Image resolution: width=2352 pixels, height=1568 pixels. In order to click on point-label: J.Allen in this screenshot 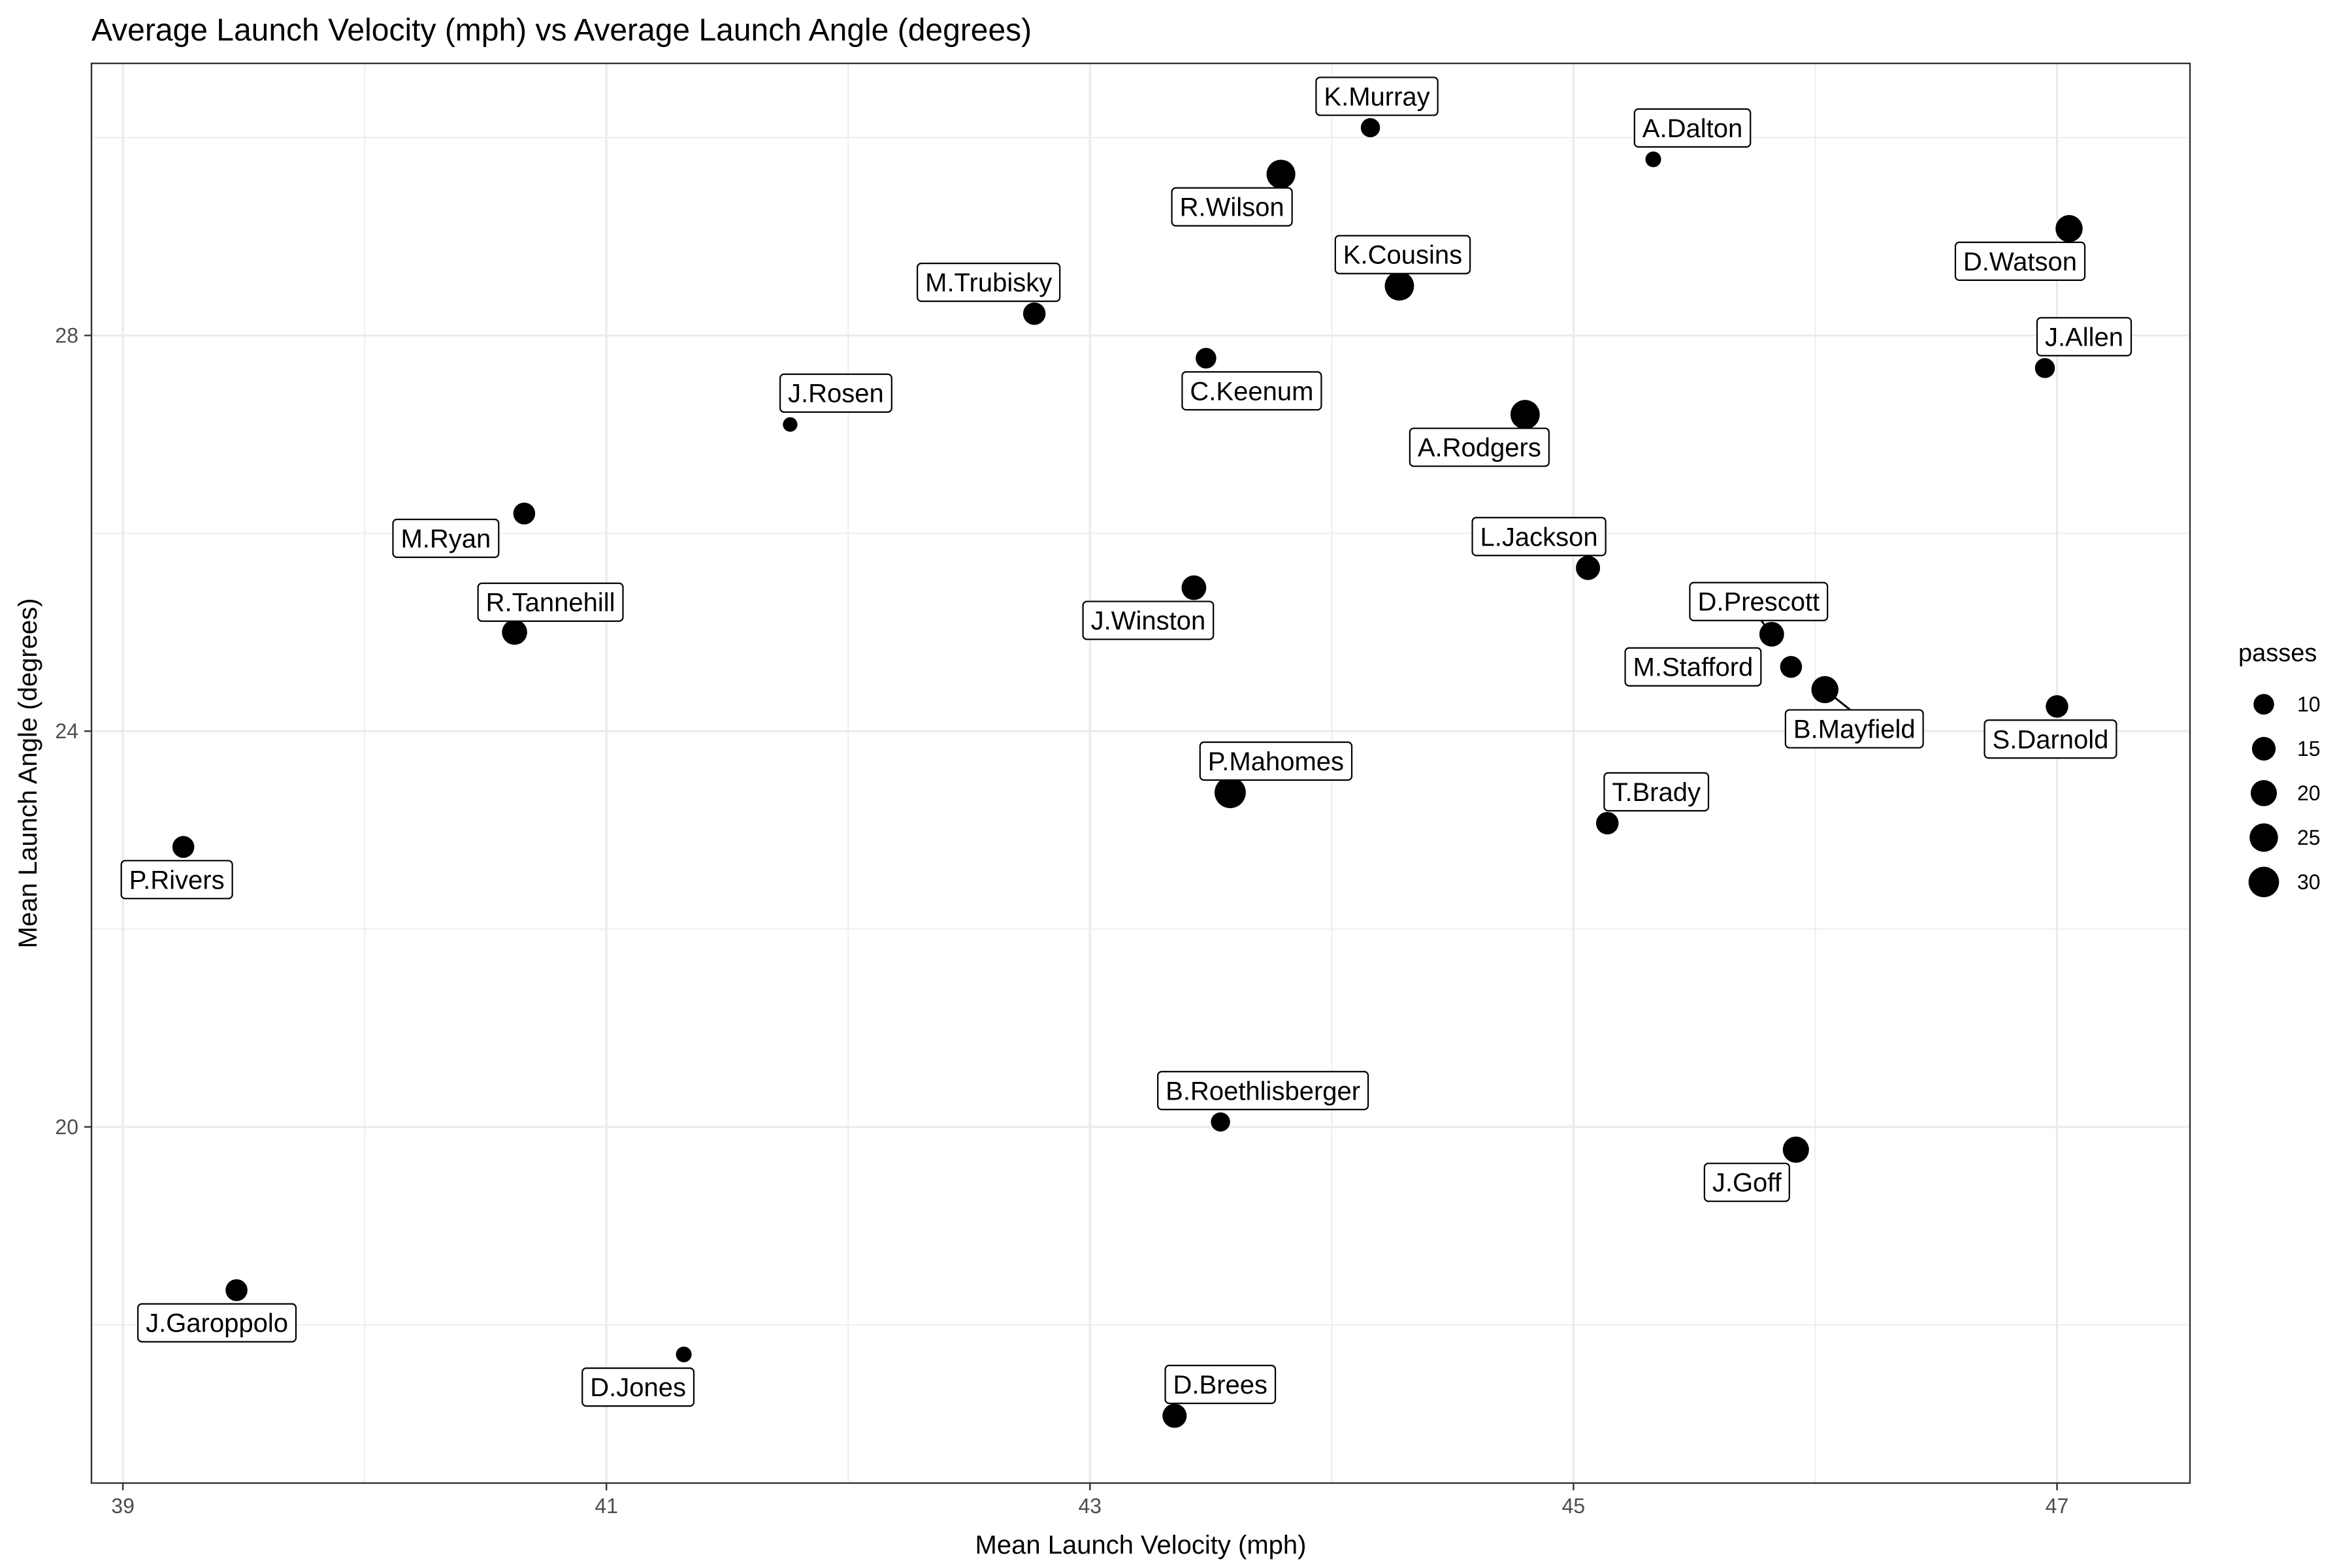, I will do `click(2084, 337)`.